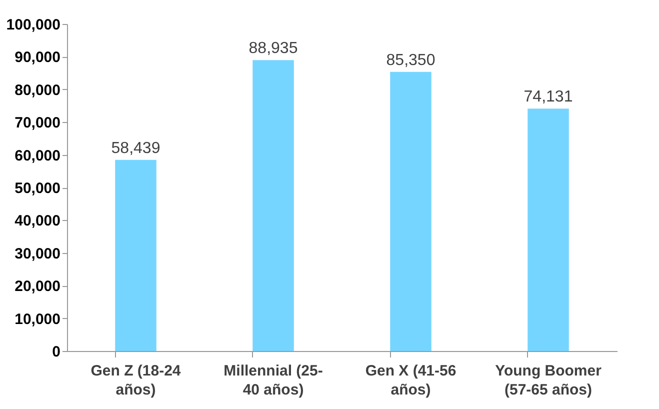 The height and width of the screenshot is (409, 659). I want to click on y-tick-label: 100,000, so click(33, 25).